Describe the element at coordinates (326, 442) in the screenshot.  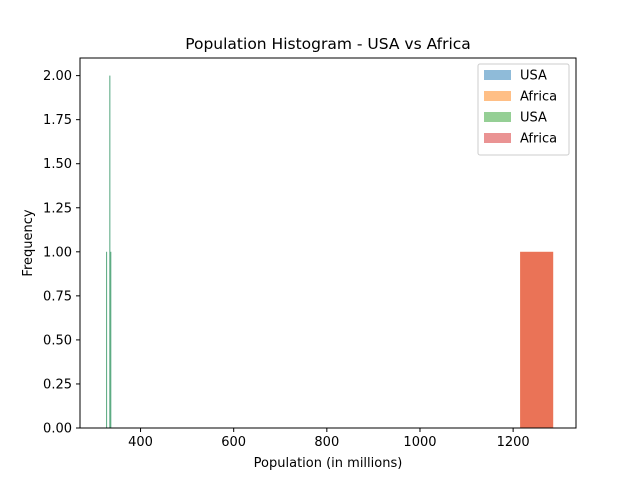
I see `x-tick-label: 800` at that location.